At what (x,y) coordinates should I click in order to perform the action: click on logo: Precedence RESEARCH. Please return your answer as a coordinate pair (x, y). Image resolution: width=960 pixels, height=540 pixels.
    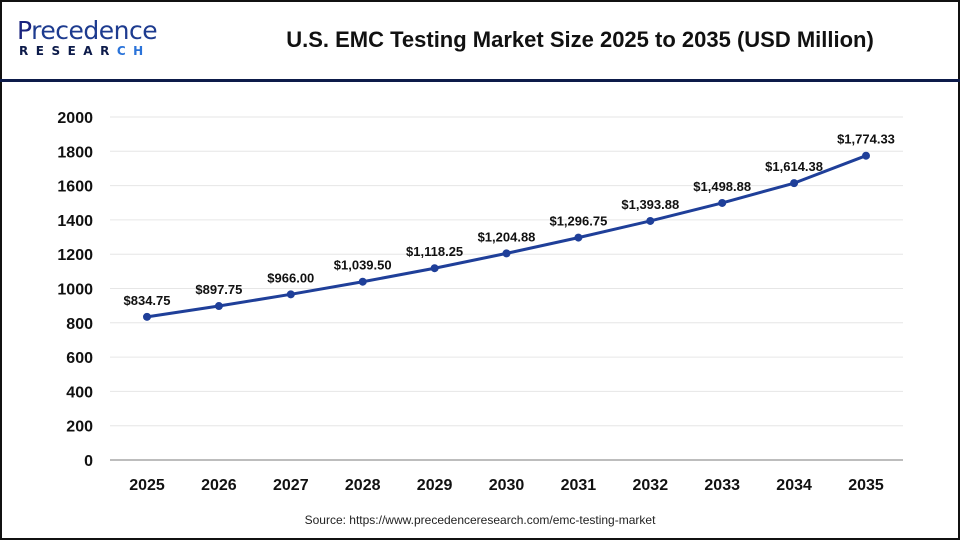
    Looking at the image, I should click on (87, 40).